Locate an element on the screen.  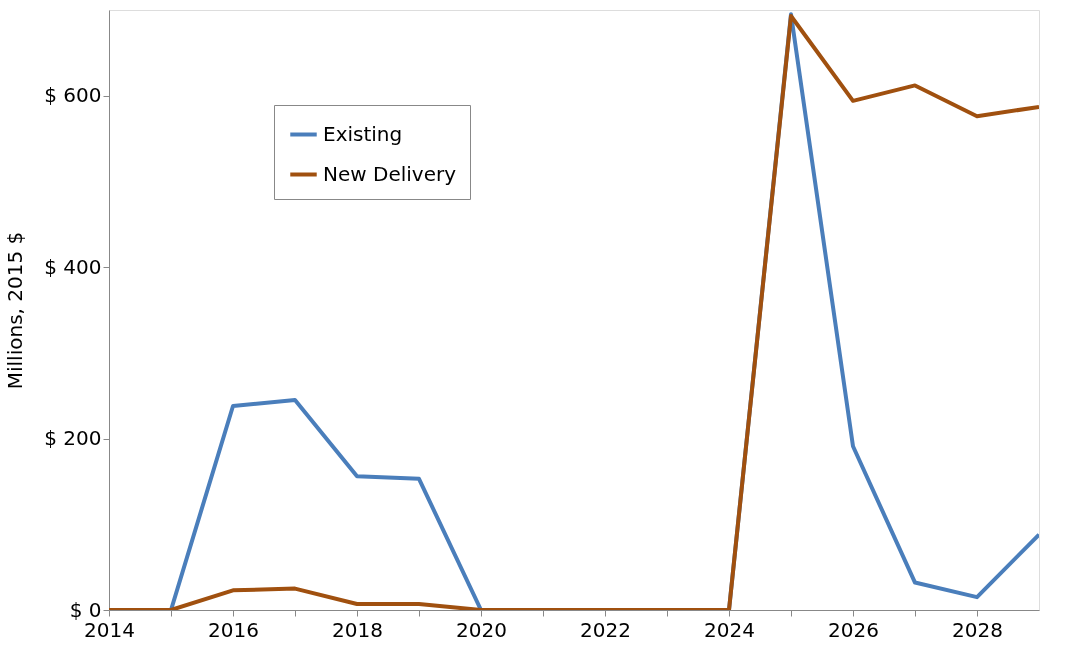
y-tick-label: $ 600 is located at coordinates (73, 95).